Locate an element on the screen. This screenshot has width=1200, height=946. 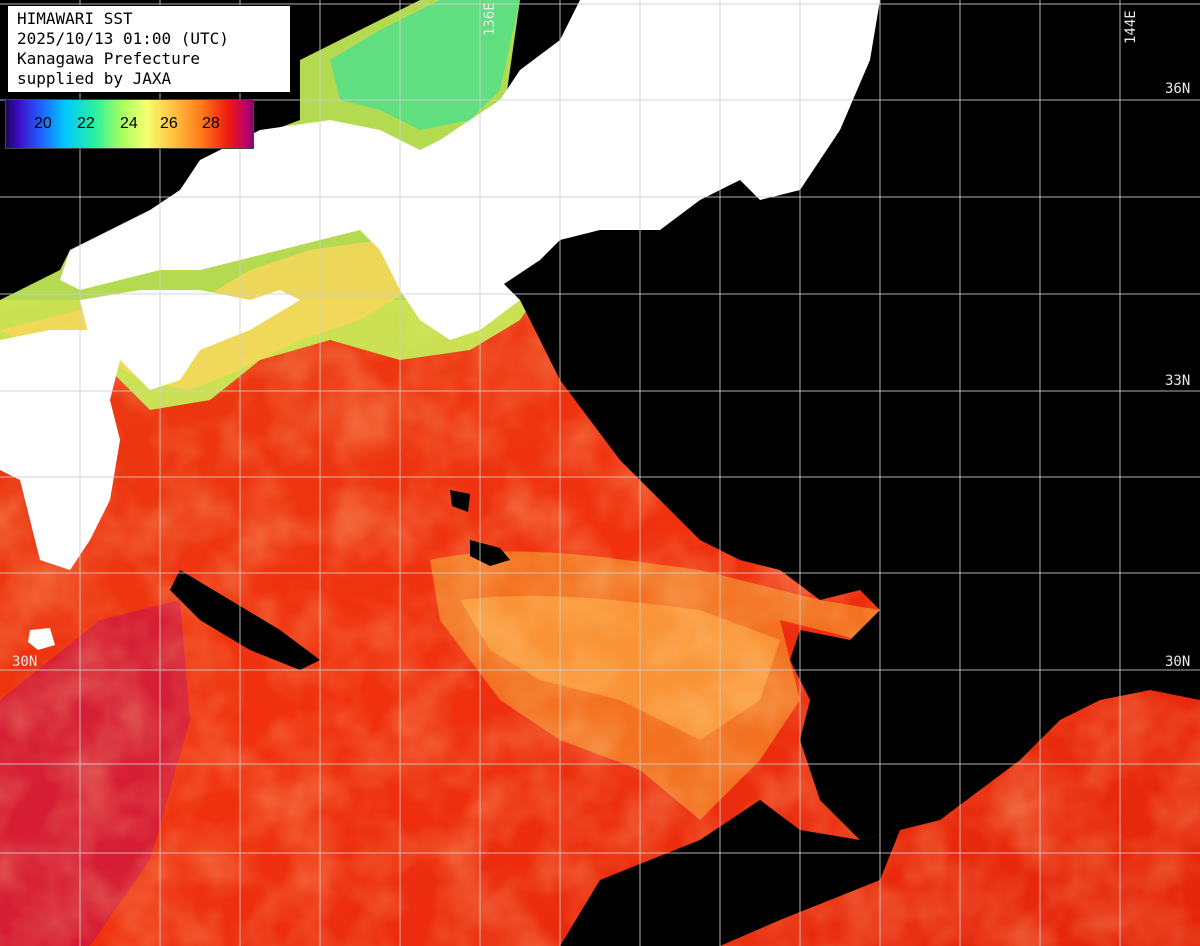
cloud-mask-south is located at coordinates (730, 873).